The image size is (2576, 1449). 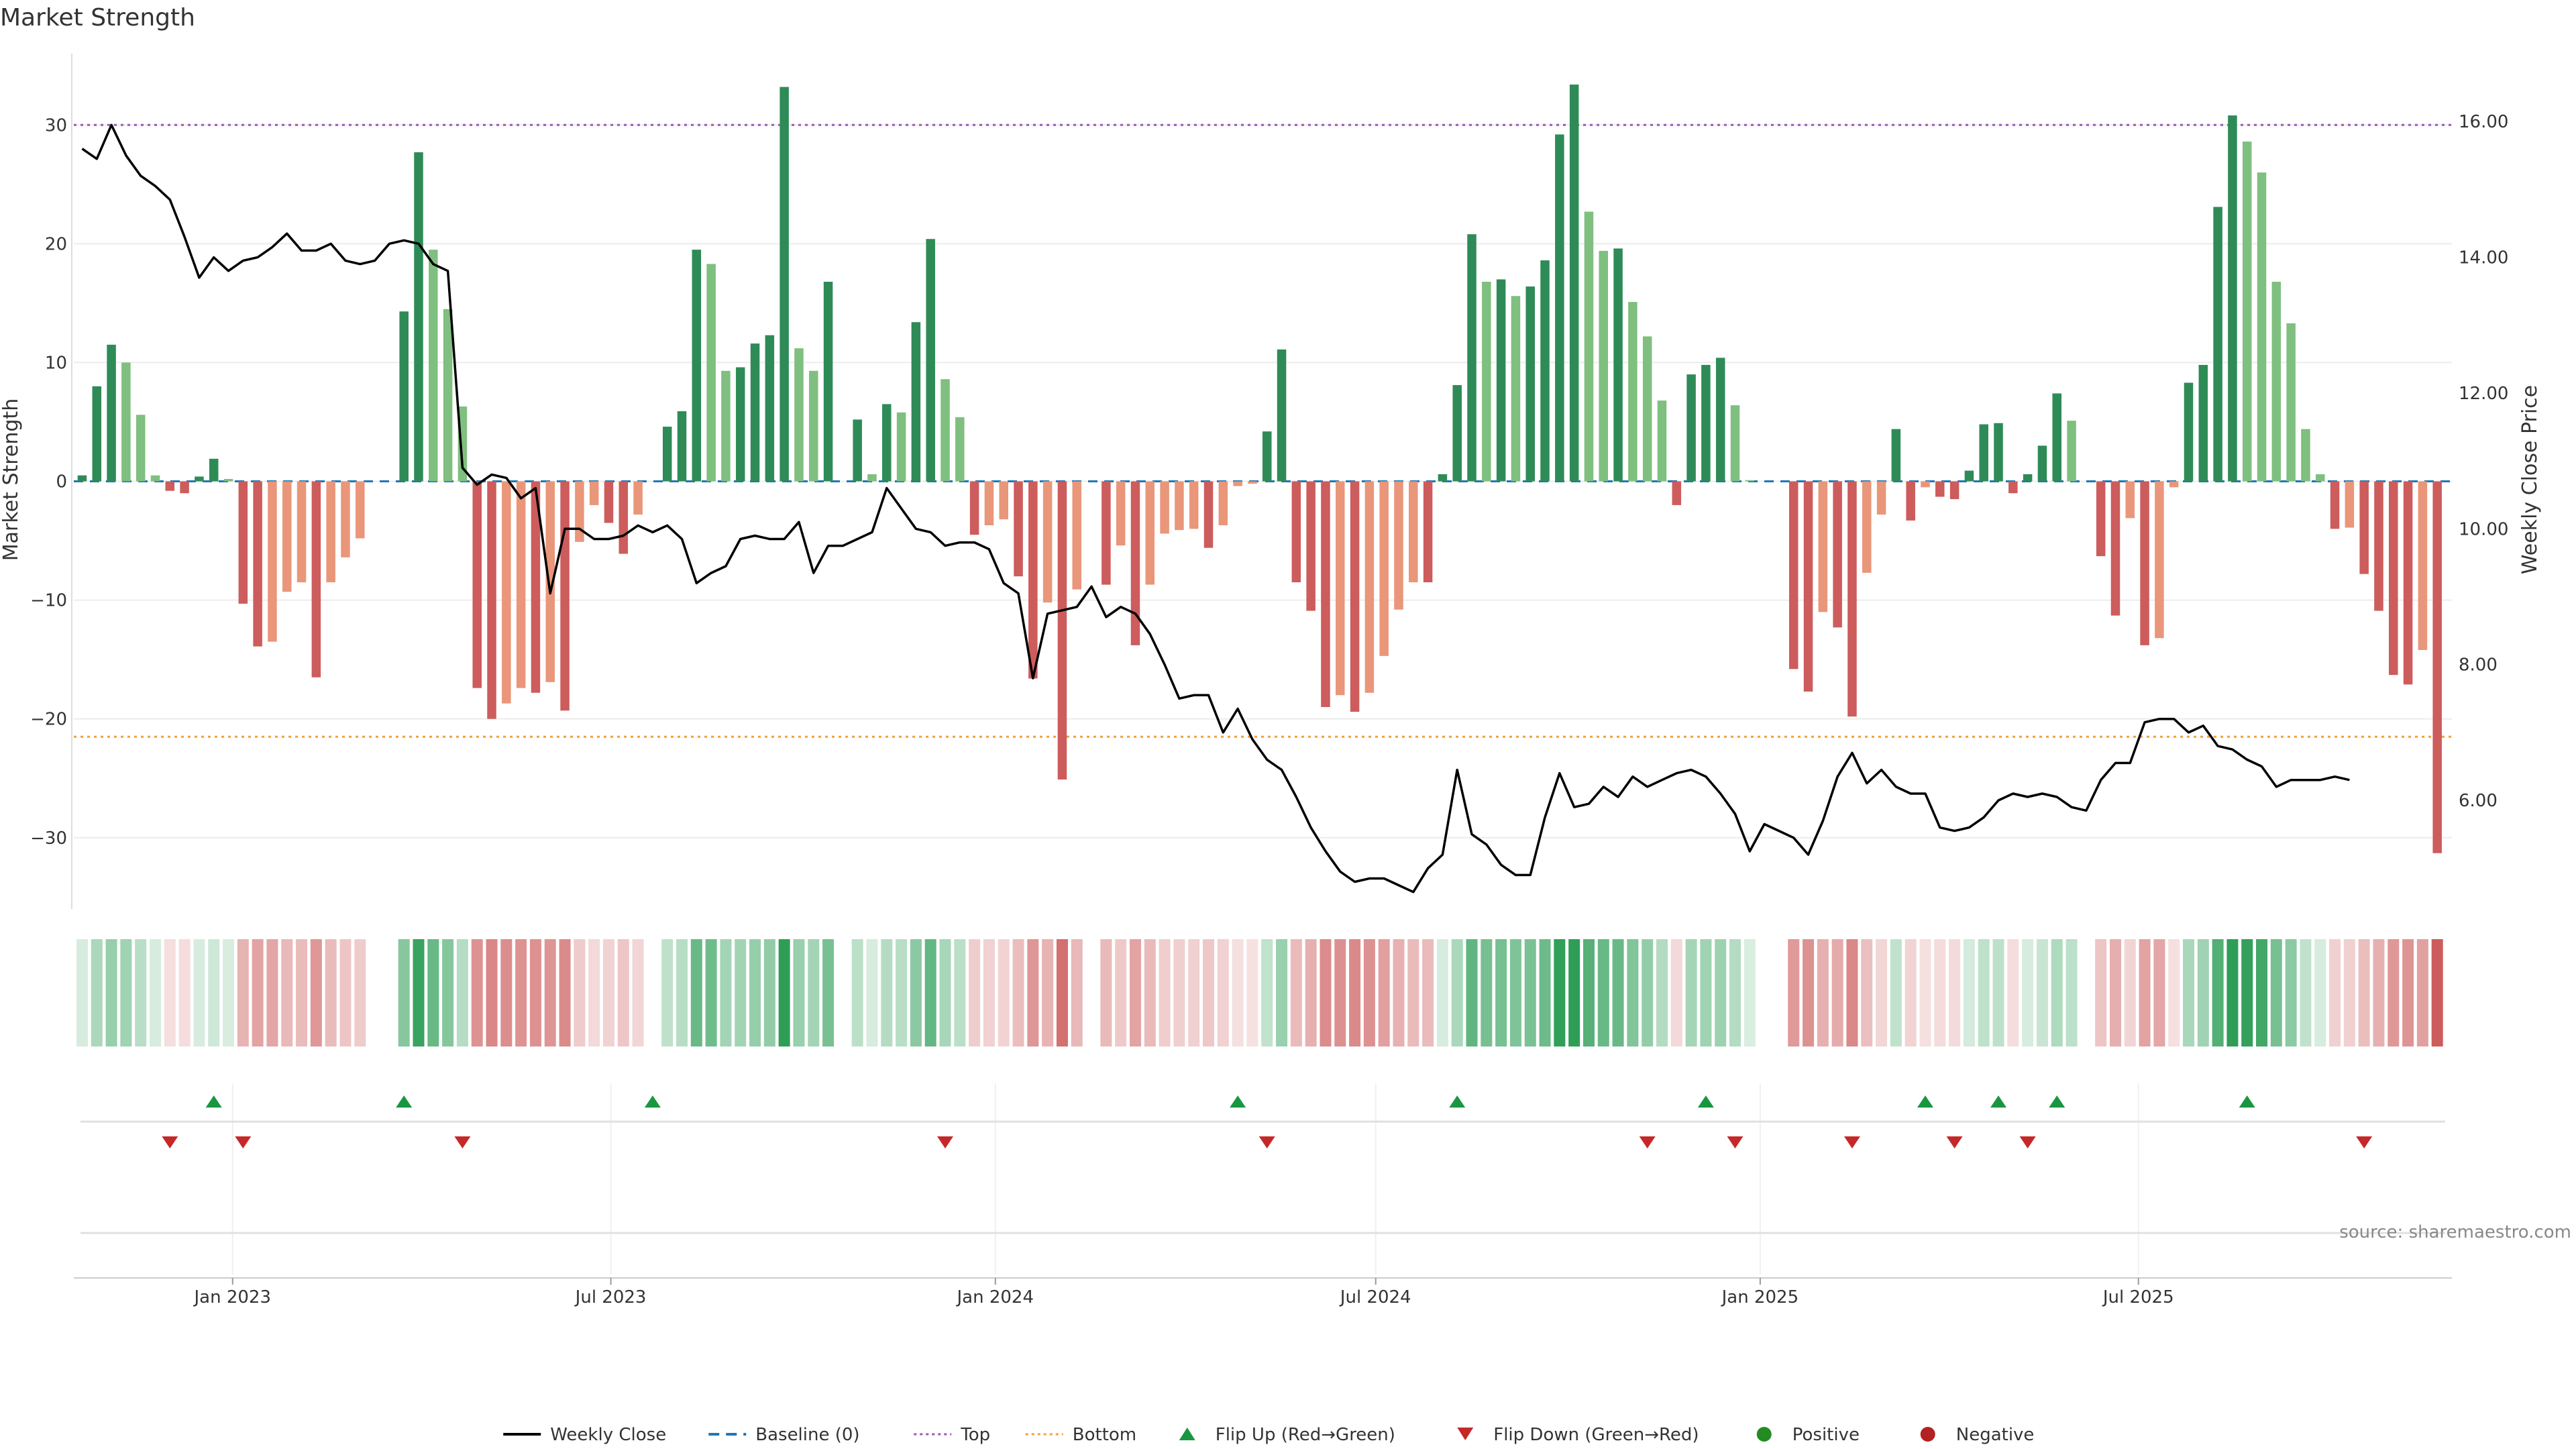 What do you see at coordinates (1760, 1297) in the screenshot?
I see `x-tick-label: Jan 2025` at bounding box center [1760, 1297].